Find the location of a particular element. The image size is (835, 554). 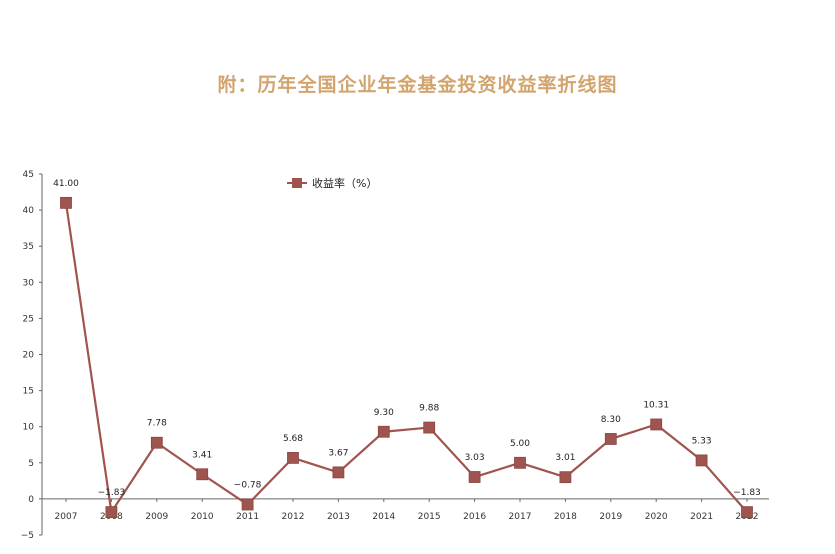

data-label: 7.78 is located at coordinates (157, 424).